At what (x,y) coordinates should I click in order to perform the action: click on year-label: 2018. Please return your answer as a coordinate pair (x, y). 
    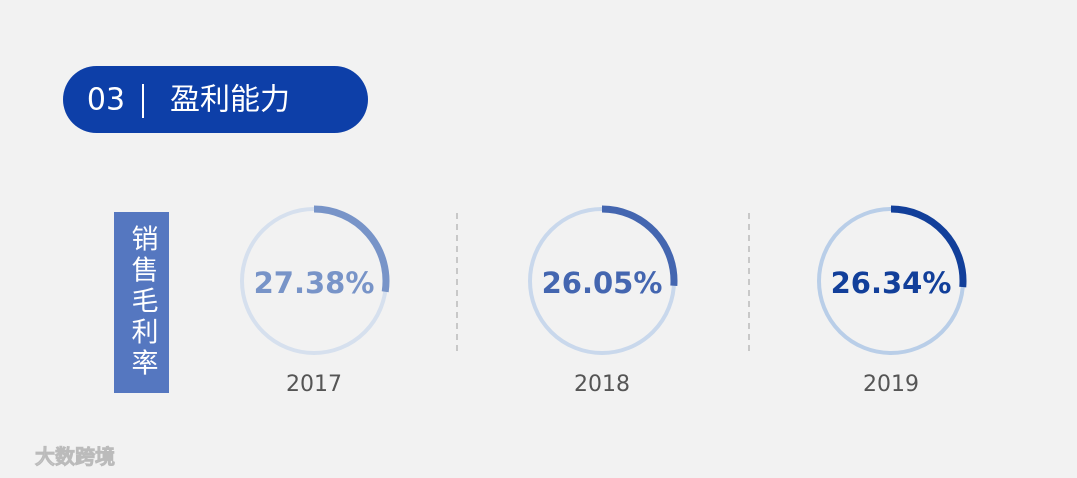
    Looking at the image, I should click on (602, 384).